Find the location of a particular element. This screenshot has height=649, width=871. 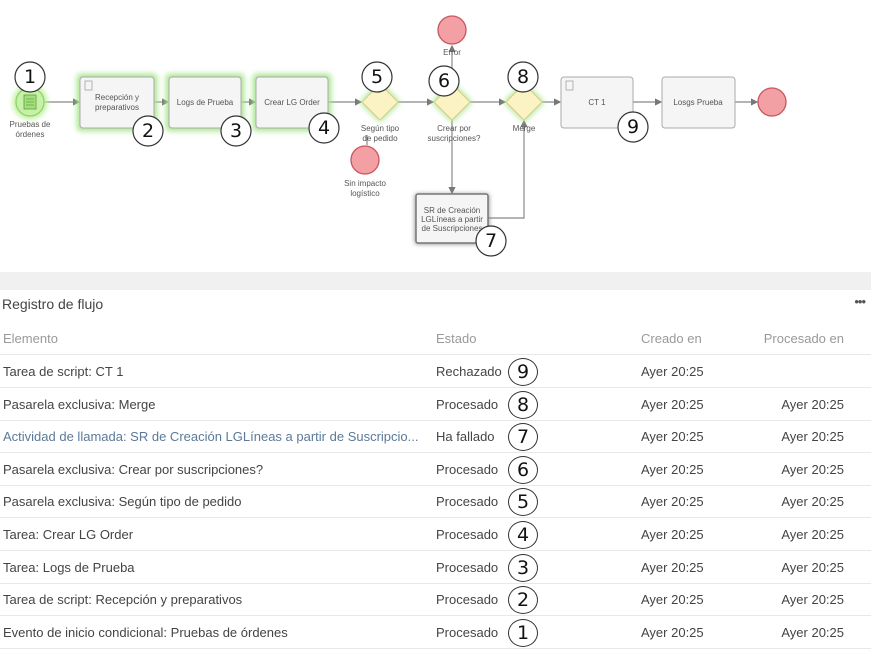

step-badge: 9 is located at coordinates (633, 127).